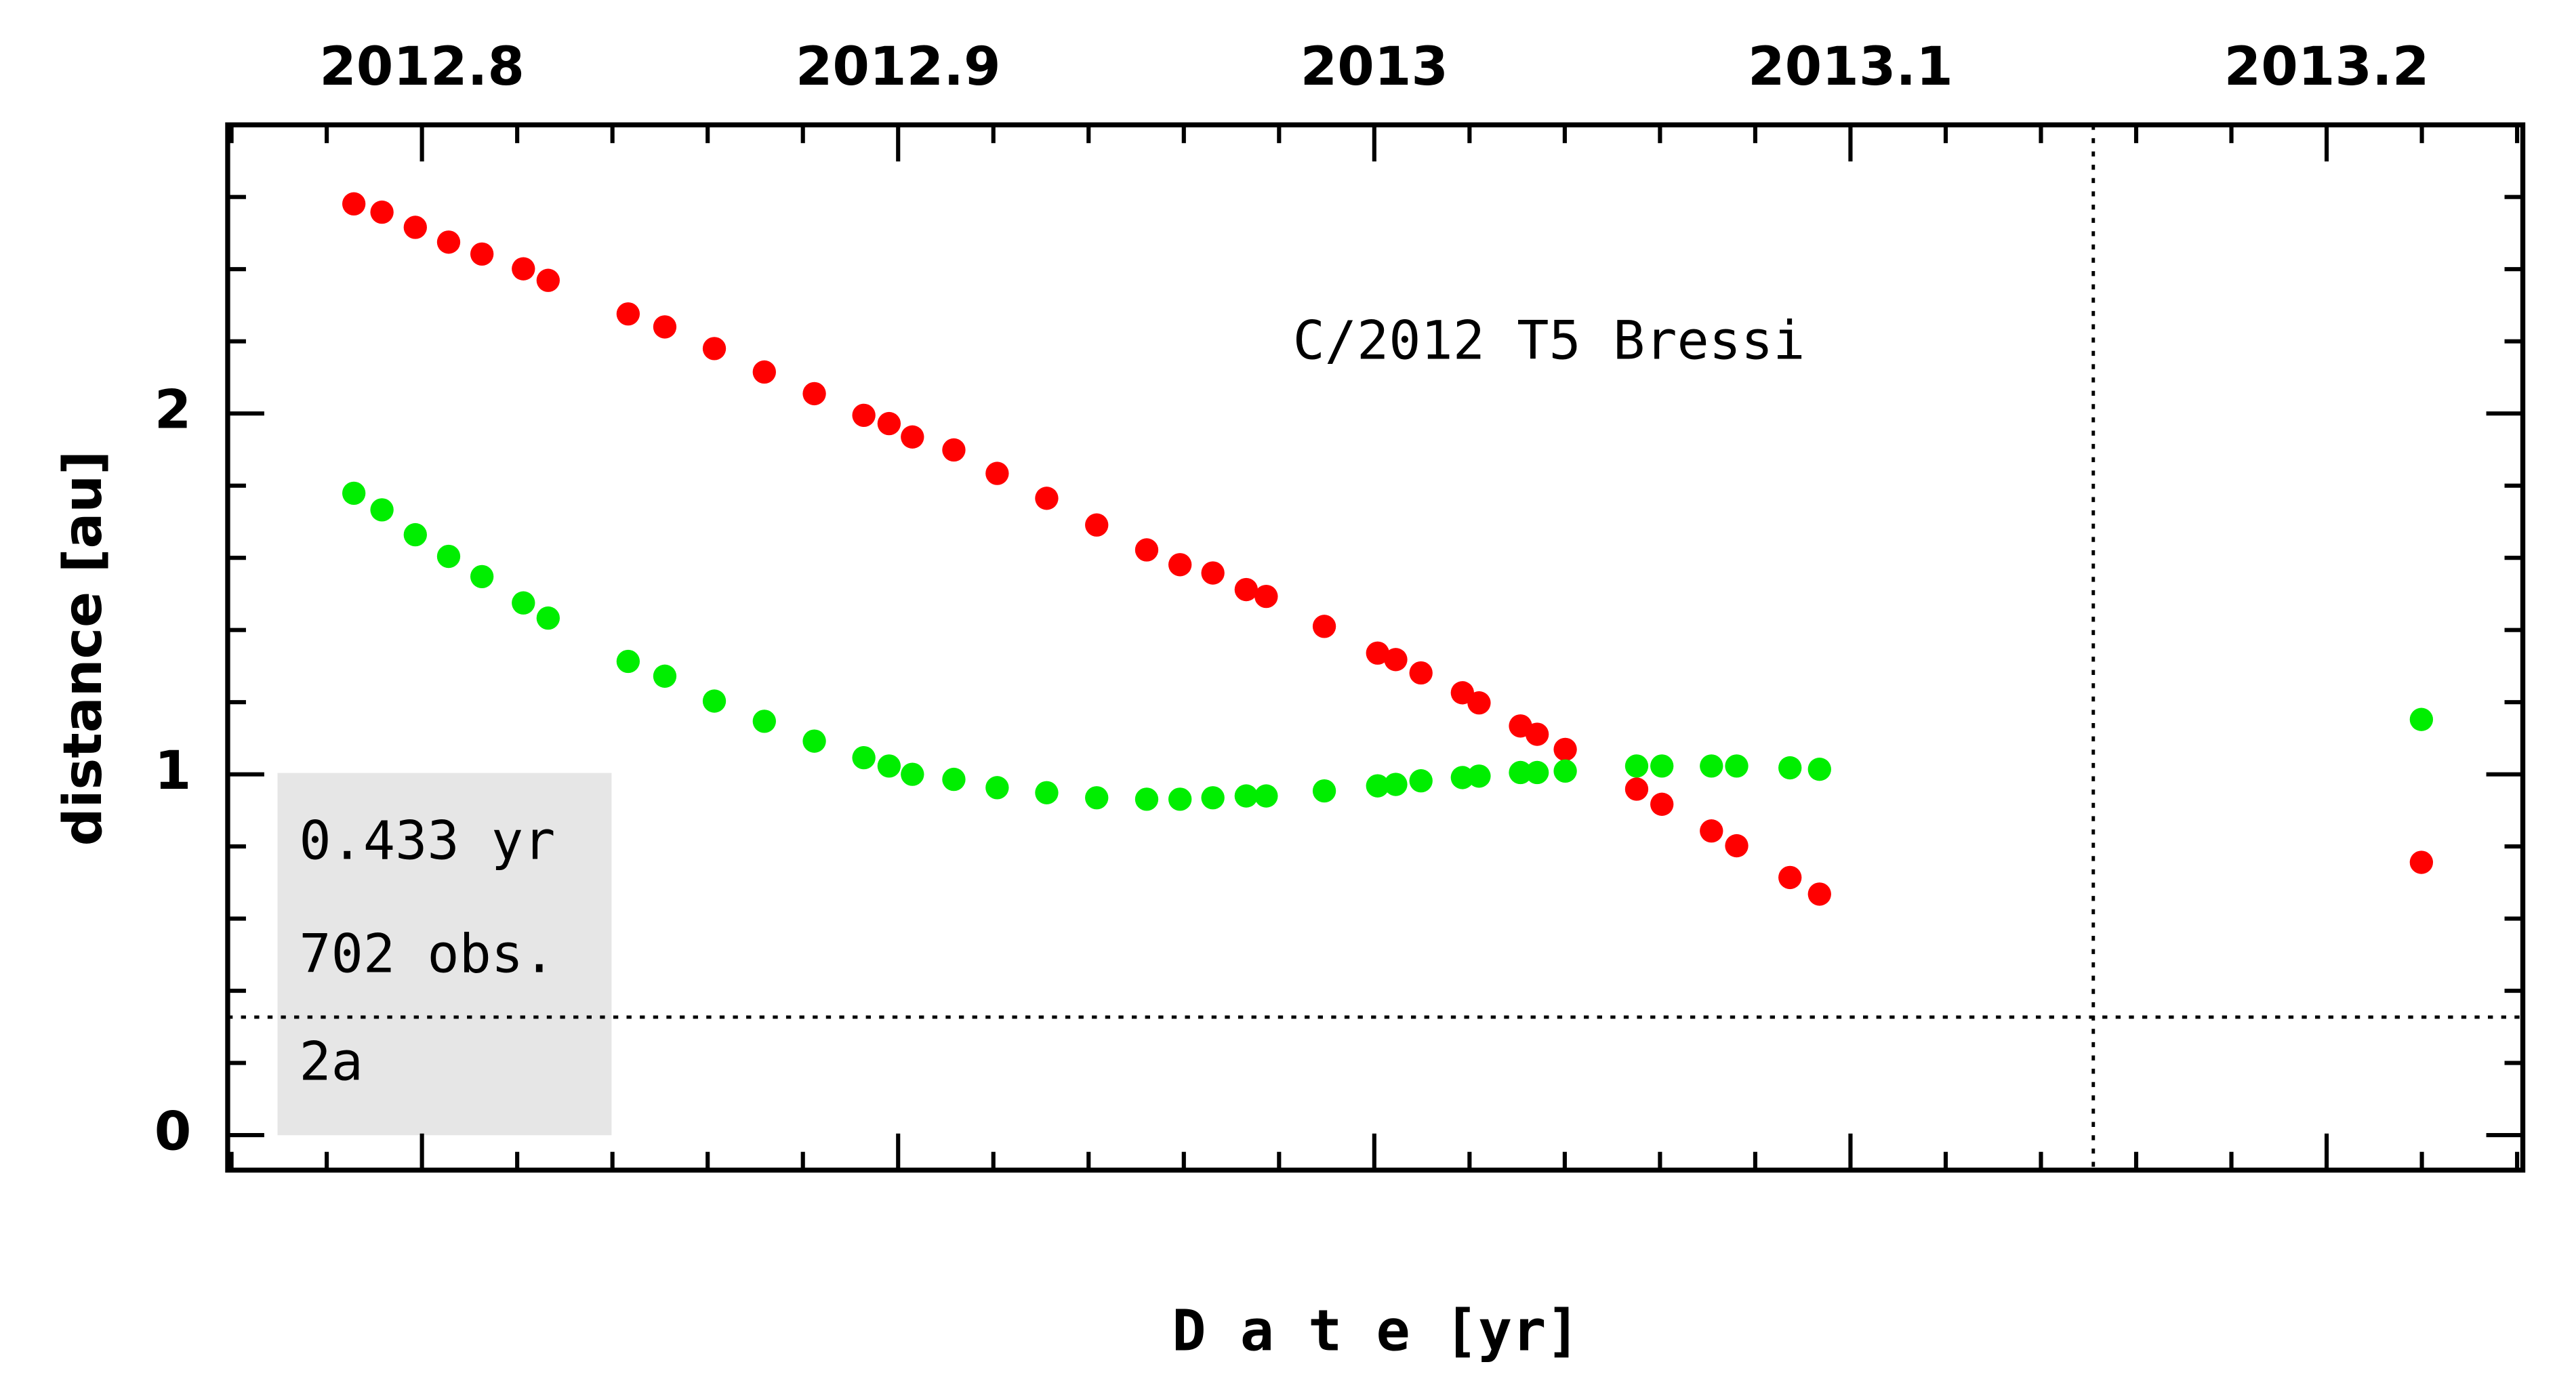 This screenshot has width=2576, height=1398. What do you see at coordinates (174, 1132) in the screenshot?
I see `y-tick-label: 0` at bounding box center [174, 1132].